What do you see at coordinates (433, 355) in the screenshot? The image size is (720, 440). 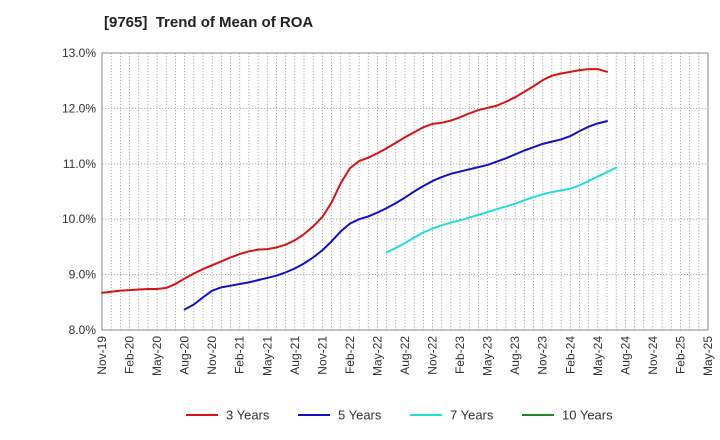 I see `x-tick-label: Nov-22` at bounding box center [433, 355].